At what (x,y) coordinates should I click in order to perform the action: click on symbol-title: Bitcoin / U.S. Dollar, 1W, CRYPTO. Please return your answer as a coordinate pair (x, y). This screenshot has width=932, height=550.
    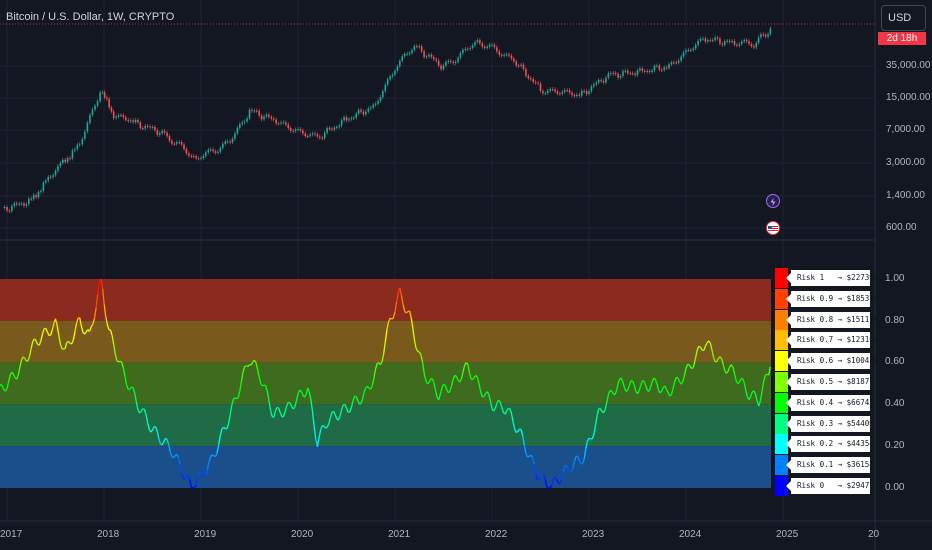
    Looking at the image, I should click on (90, 17).